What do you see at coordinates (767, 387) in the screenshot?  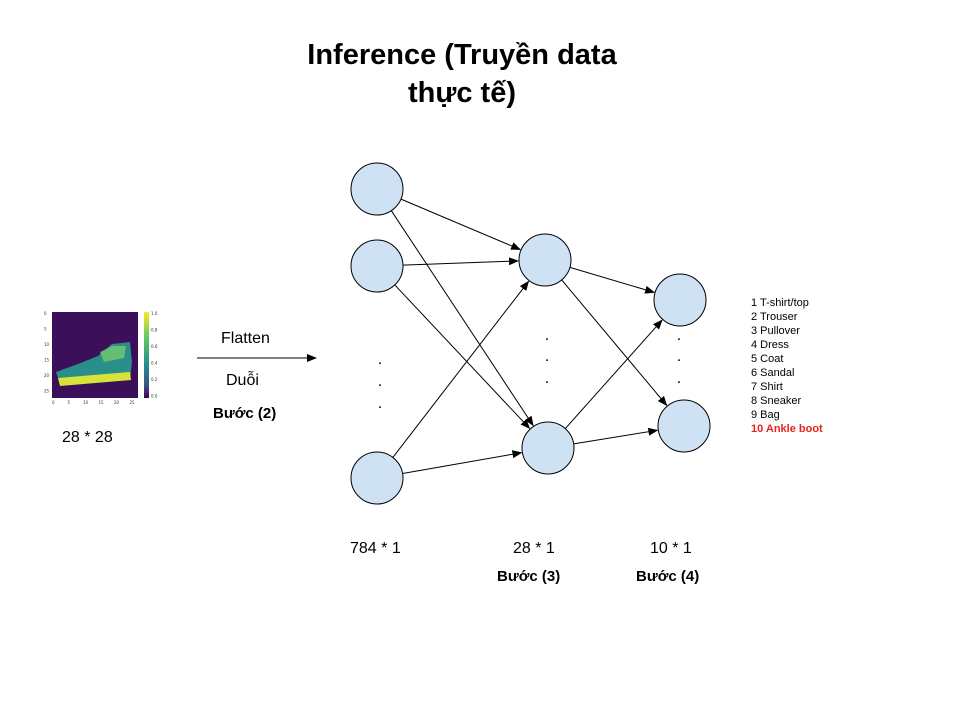 I see `class-item: 7 Shirt` at bounding box center [767, 387].